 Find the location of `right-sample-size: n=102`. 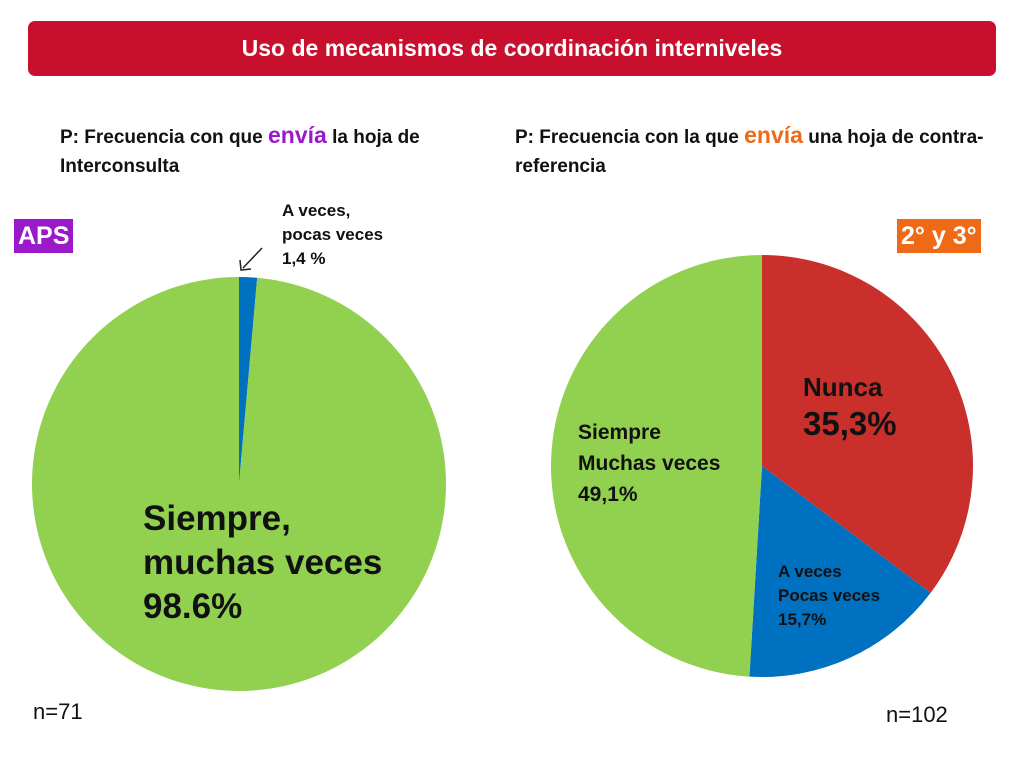

right-sample-size: n=102 is located at coordinates (917, 714).